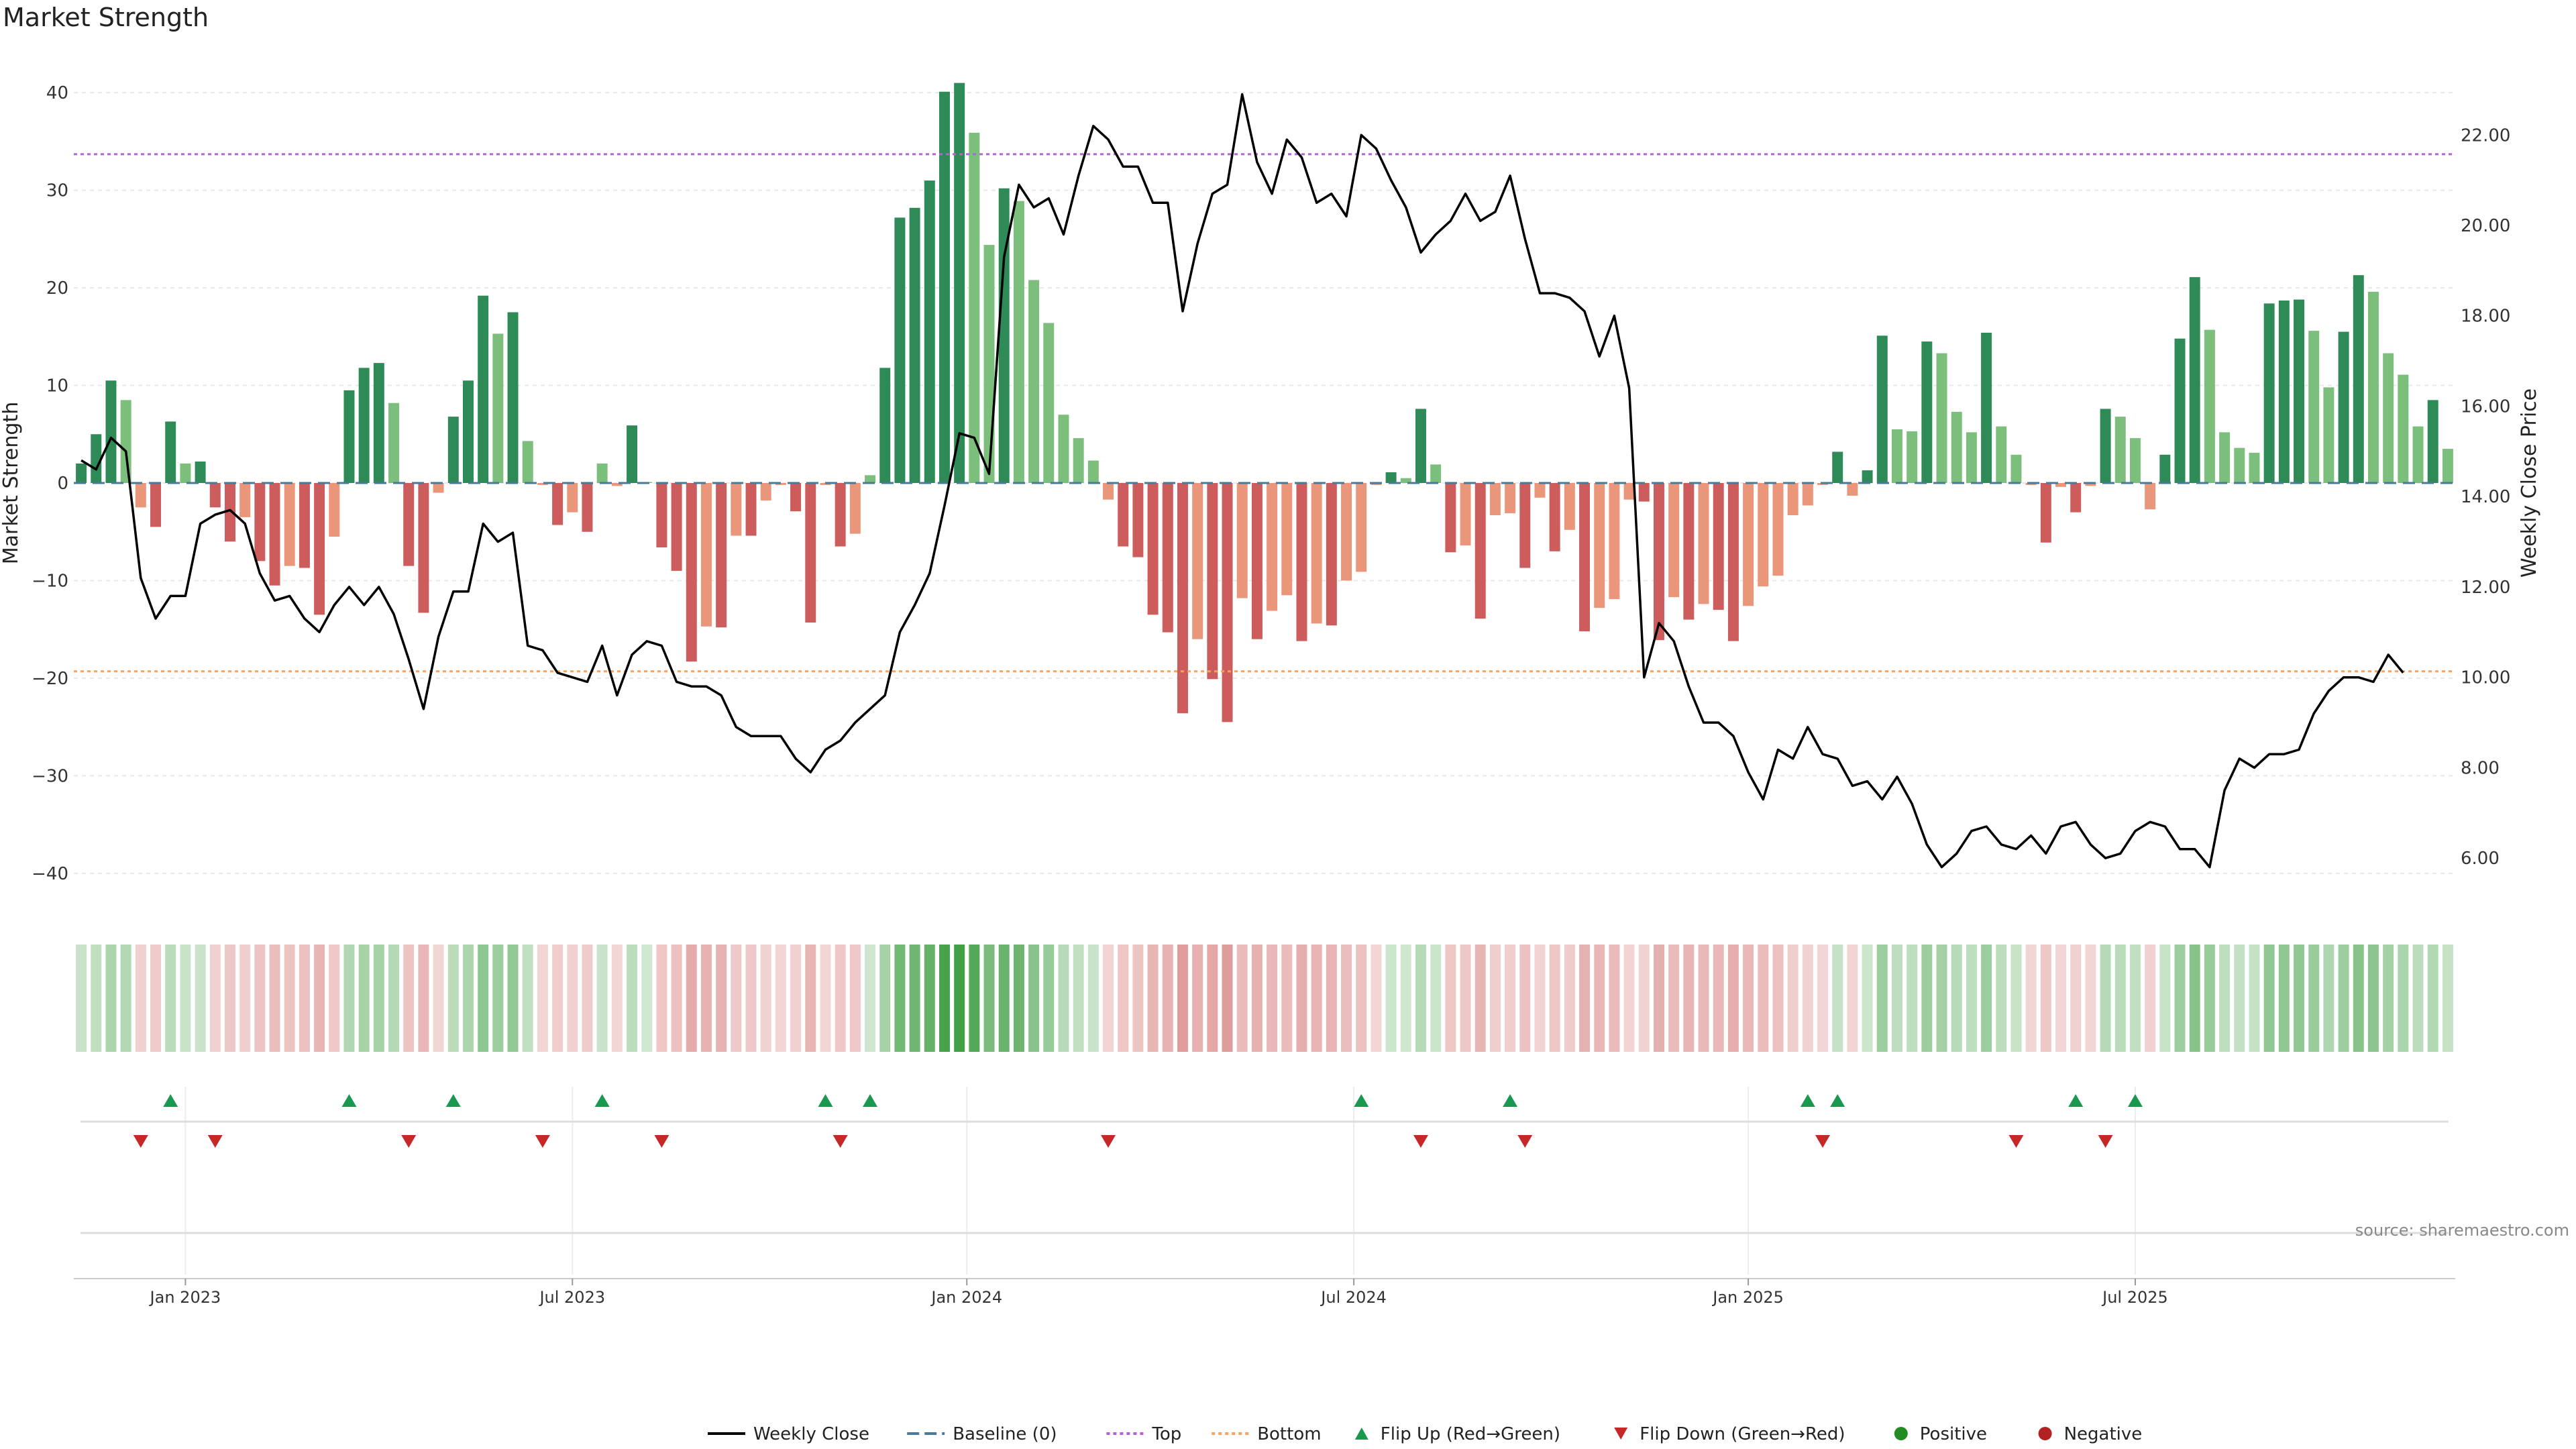 The width and height of the screenshot is (2576, 1449). Describe the element at coordinates (2529, 483) in the screenshot. I see `y2-axis-label: Weekly Close Price` at that location.